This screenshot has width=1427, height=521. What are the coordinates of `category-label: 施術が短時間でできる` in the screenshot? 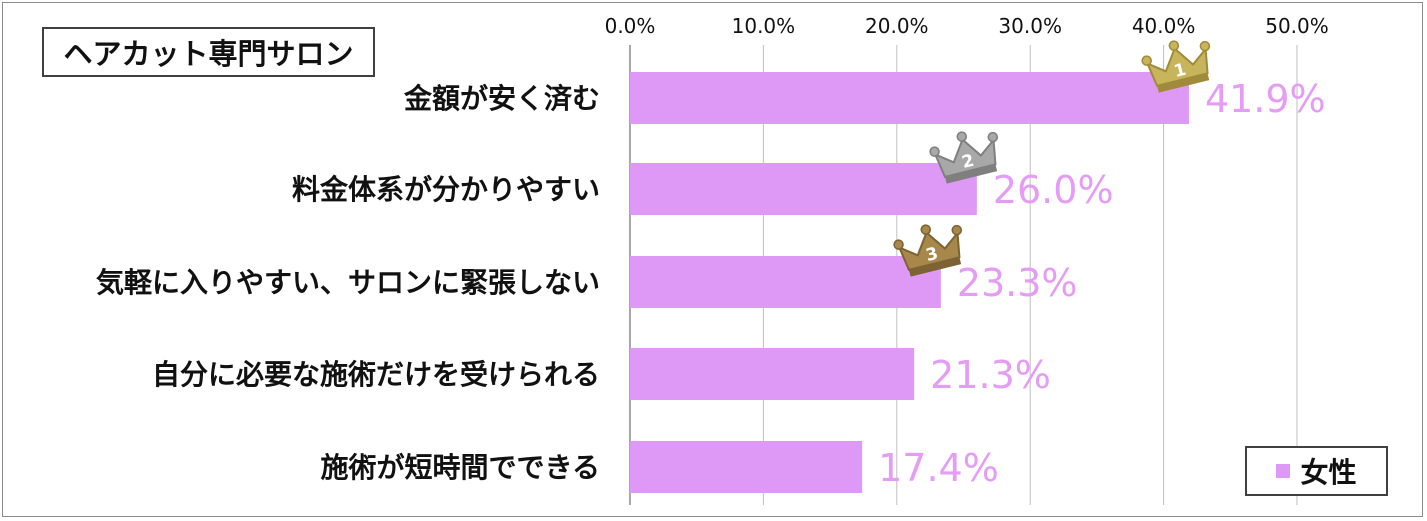 It's located at (460, 467).